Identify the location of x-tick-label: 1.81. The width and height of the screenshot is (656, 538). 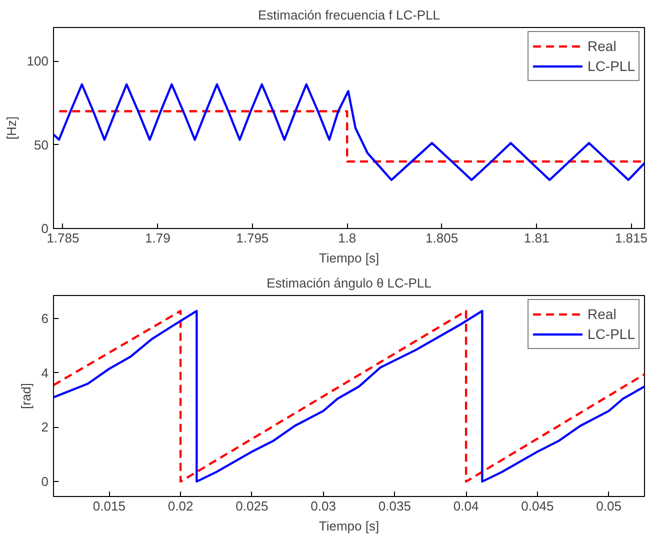
(537, 238).